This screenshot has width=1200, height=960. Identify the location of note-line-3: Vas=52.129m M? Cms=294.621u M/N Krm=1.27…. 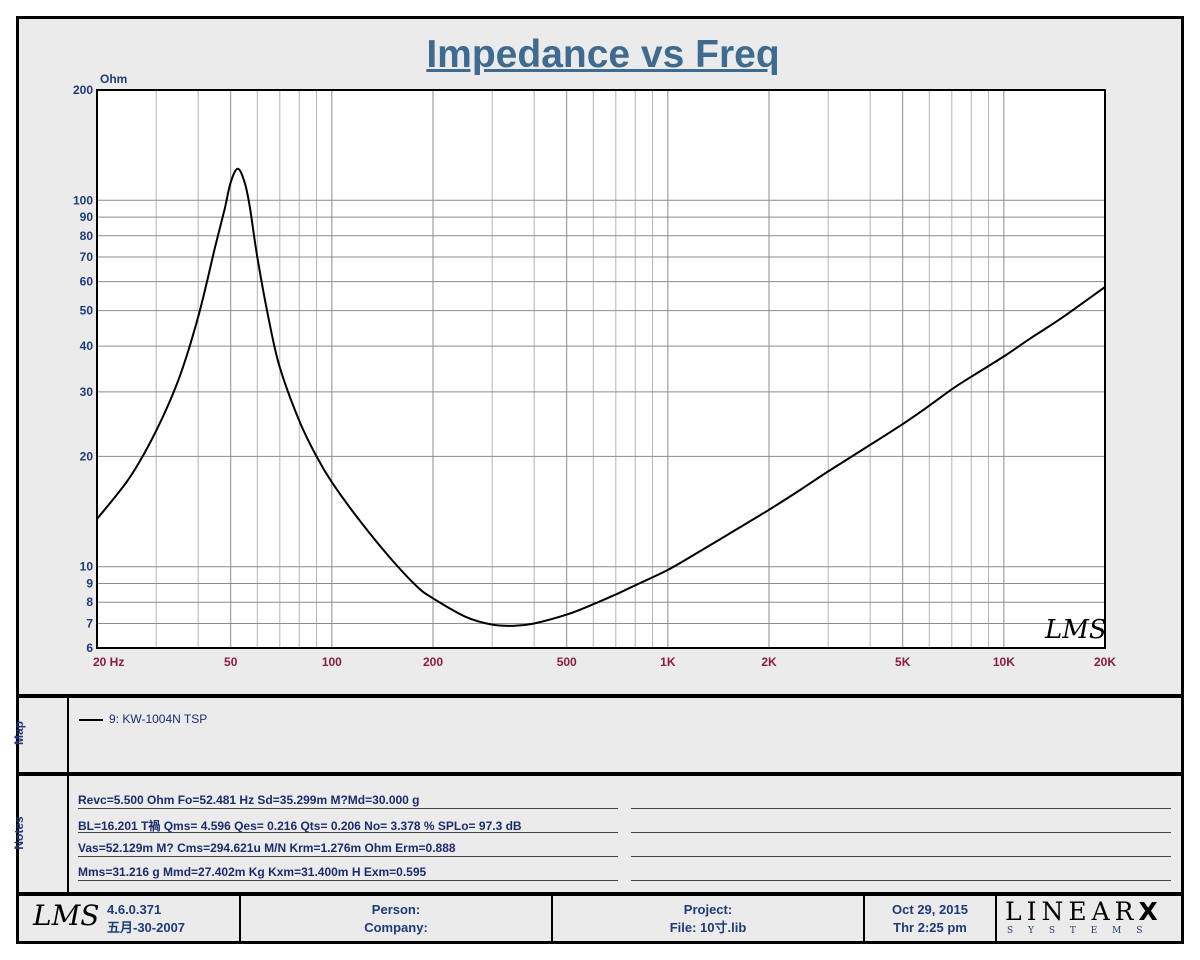
(267, 848).